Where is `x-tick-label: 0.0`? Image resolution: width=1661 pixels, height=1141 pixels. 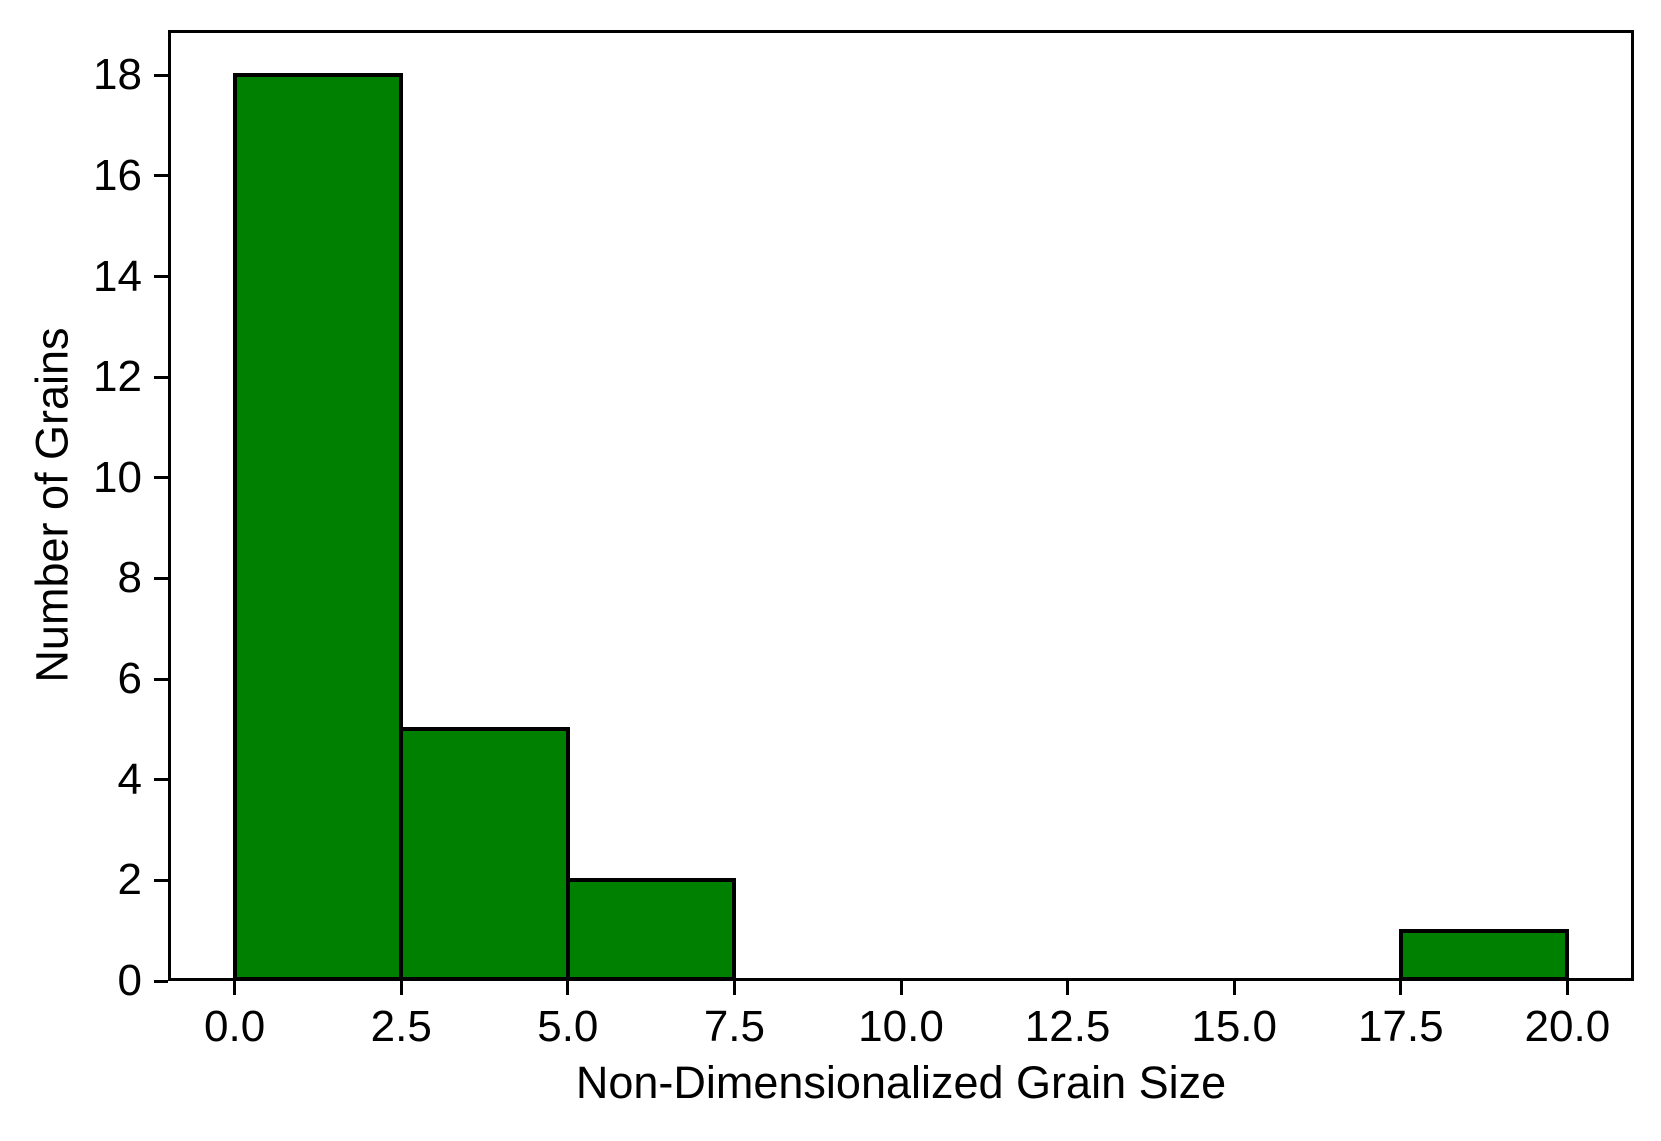 x-tick-label: 0.0 is located at coordinates (235, 1026).